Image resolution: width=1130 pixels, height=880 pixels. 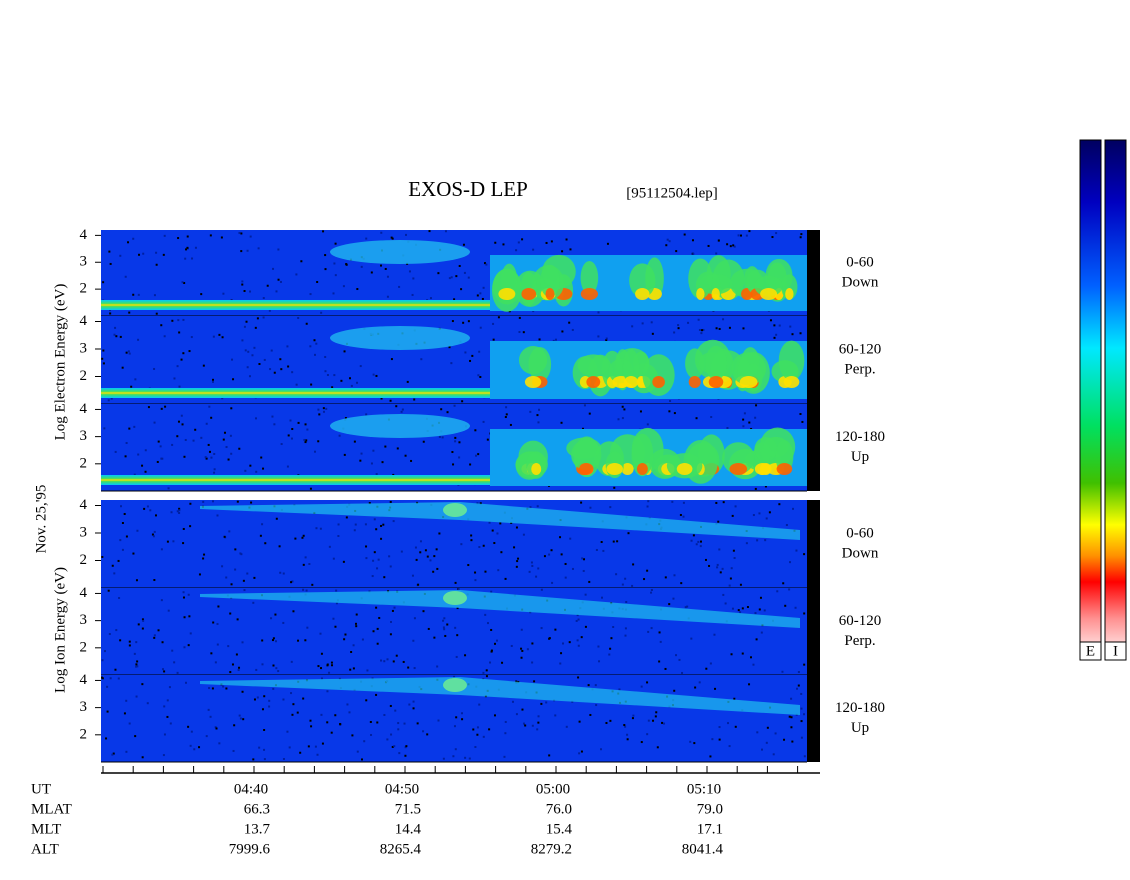 What do you see at coordinates (84, 505) in the screenshot?
I see `y-tick-label: 4` at bounding box center [84, 505].